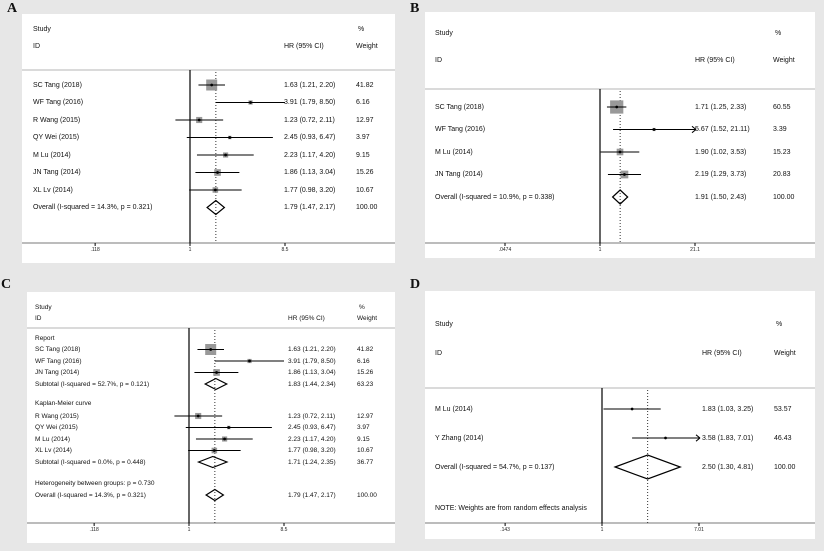 Image resolution: width=824 pixels, height=551 pixels. I want to click on row-weight-value: 3.97, so click(363, 137).